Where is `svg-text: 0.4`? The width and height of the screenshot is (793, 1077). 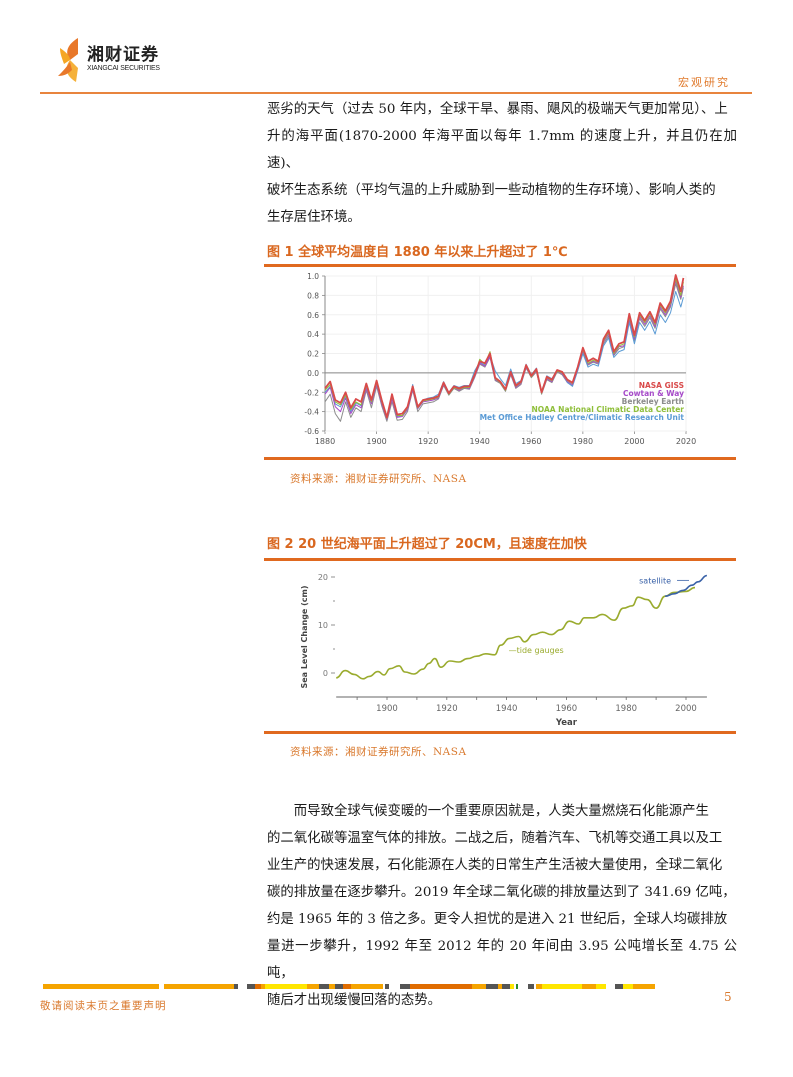
svg-text: 0.4 is located at coordinates (313, 334).